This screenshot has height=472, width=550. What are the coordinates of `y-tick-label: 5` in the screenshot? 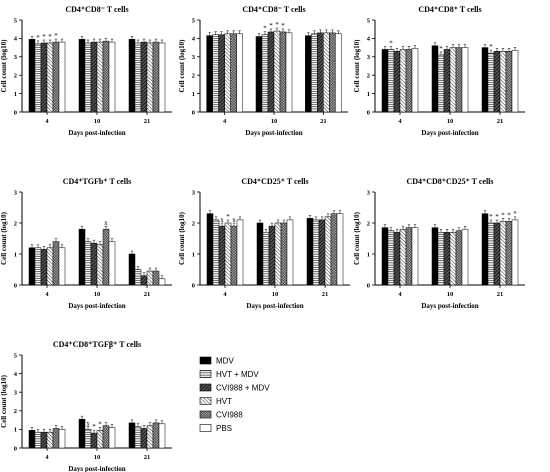 It's located at (16, 20).